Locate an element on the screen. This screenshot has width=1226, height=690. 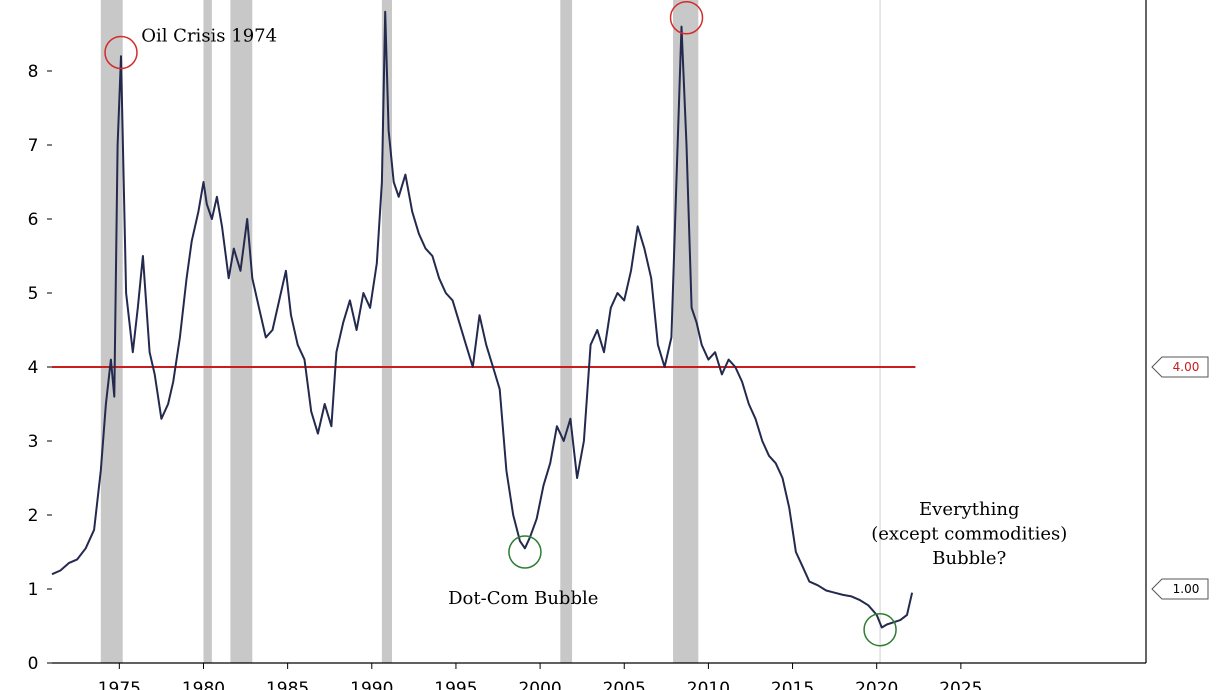
annotation-text: Everything is located at coordinates (969, 509).